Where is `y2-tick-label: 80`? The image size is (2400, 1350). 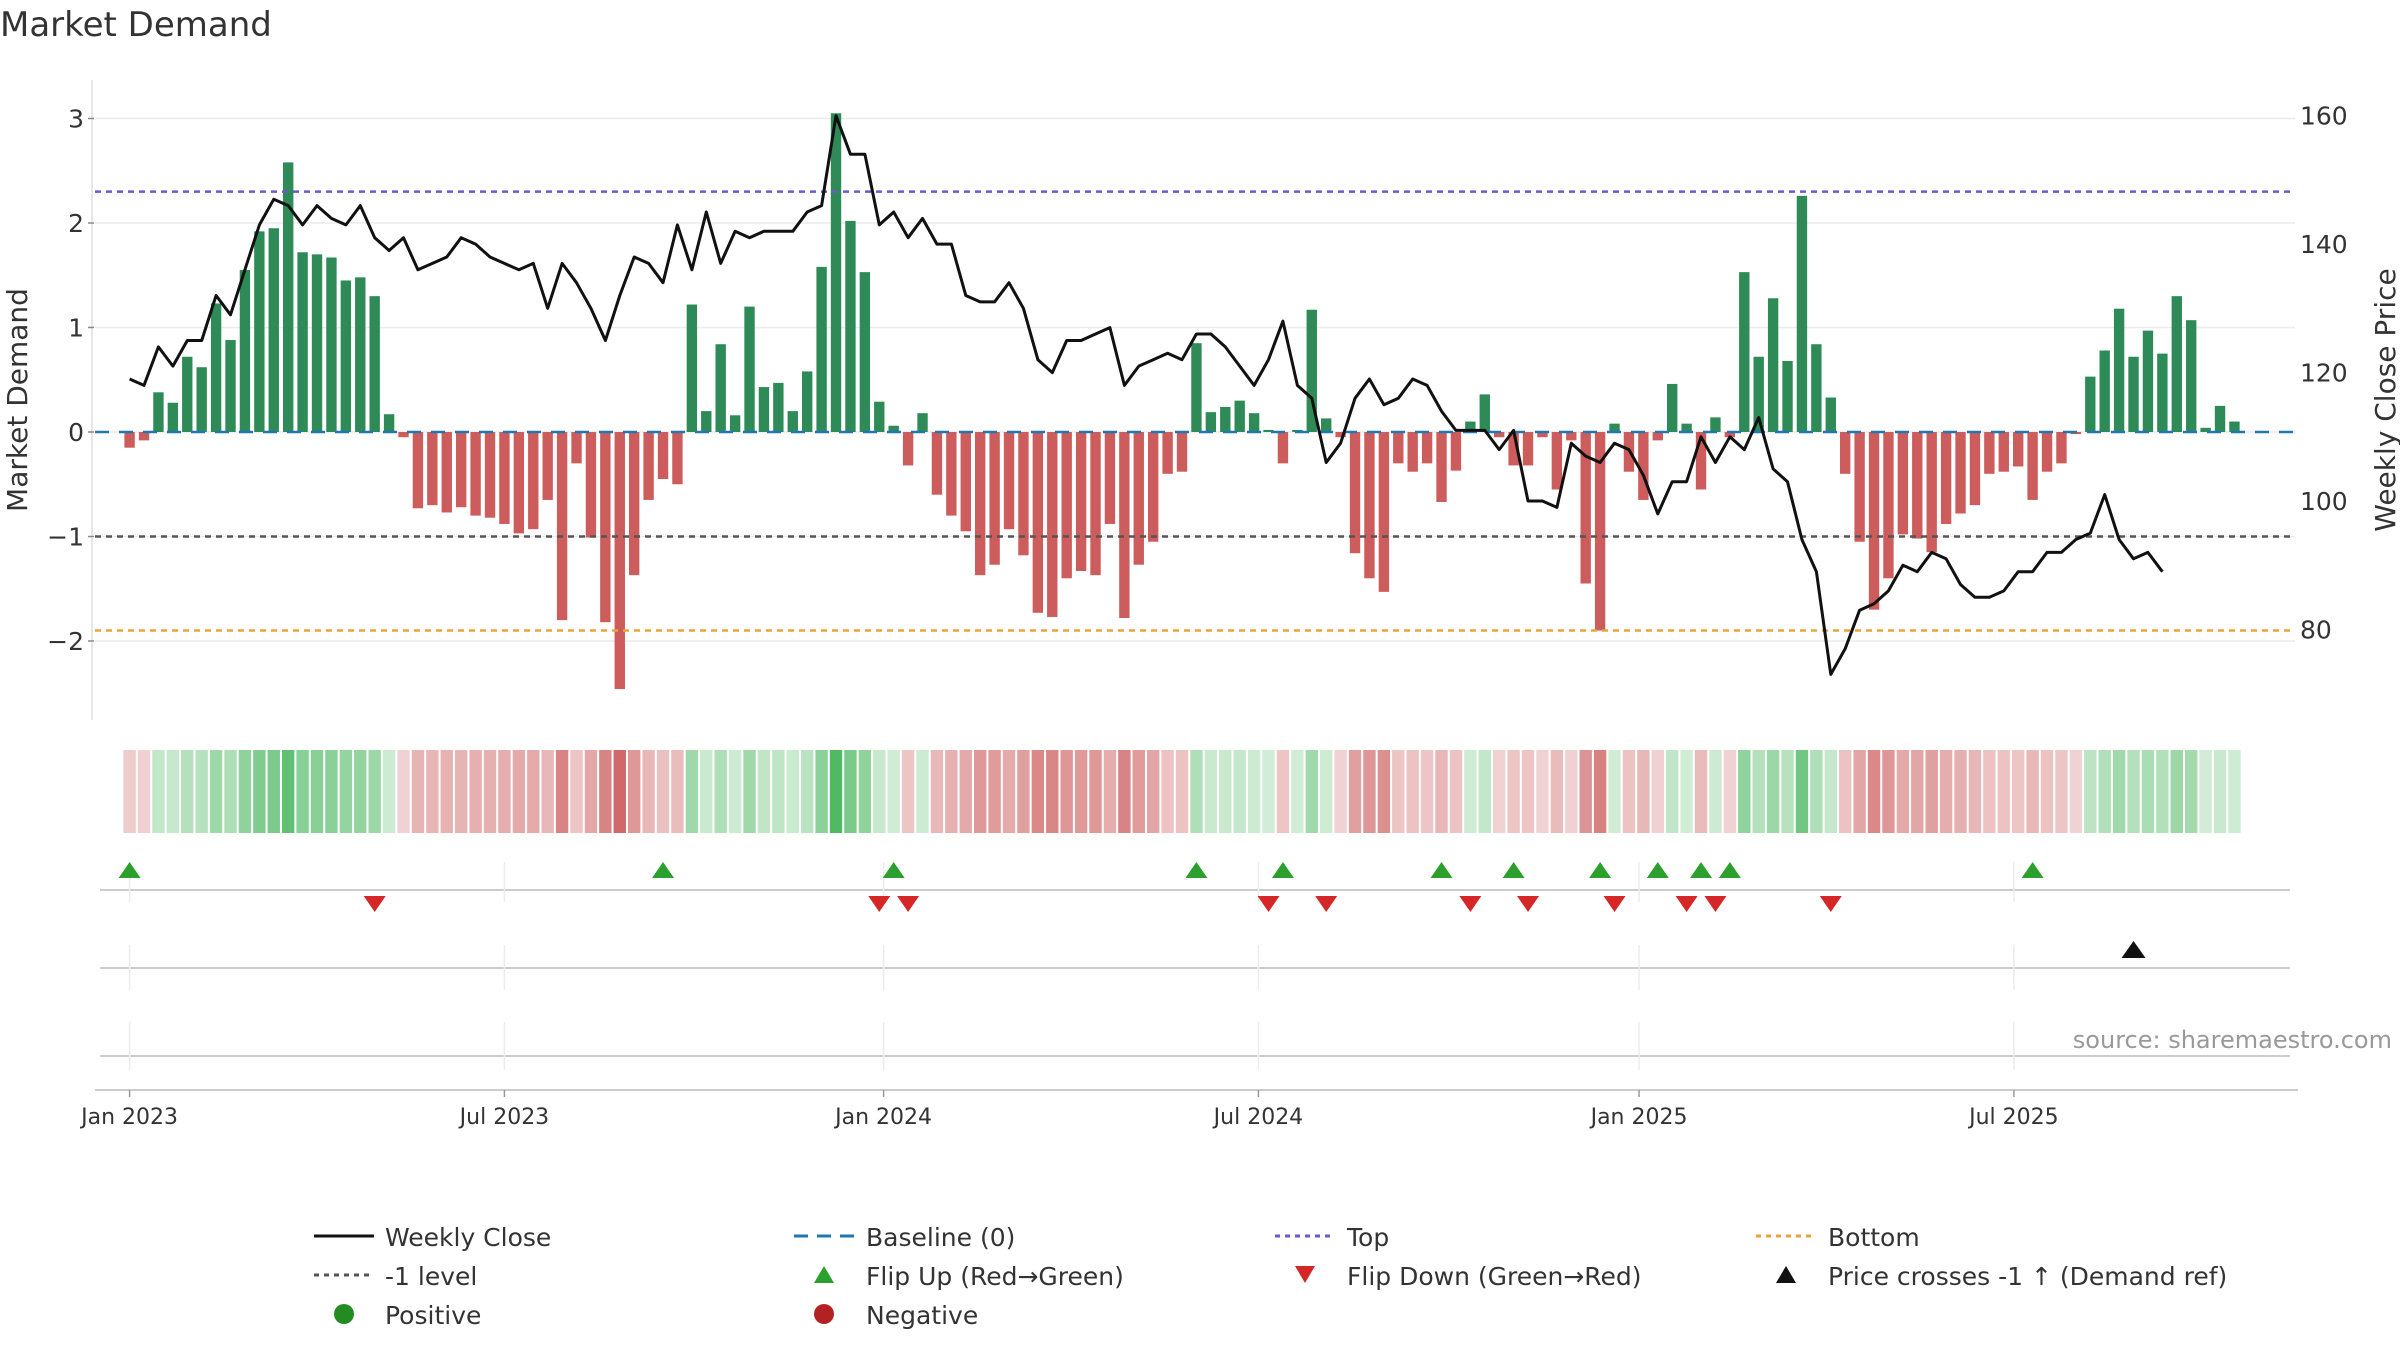
y2-tick-label: 80 is located at coordinates (2316, 629).